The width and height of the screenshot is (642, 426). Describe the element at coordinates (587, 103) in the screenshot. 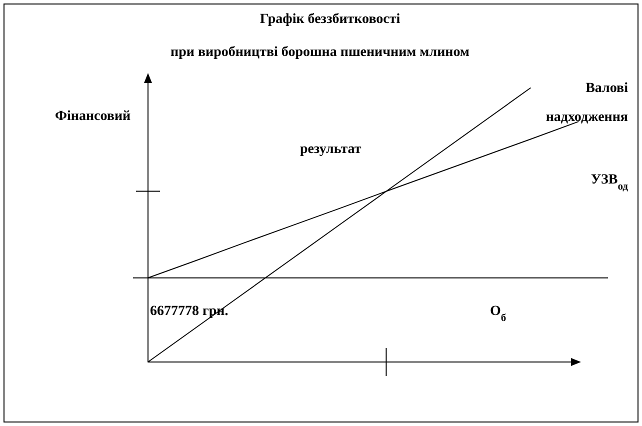

I see `series-label: Валові надходження` at that location.